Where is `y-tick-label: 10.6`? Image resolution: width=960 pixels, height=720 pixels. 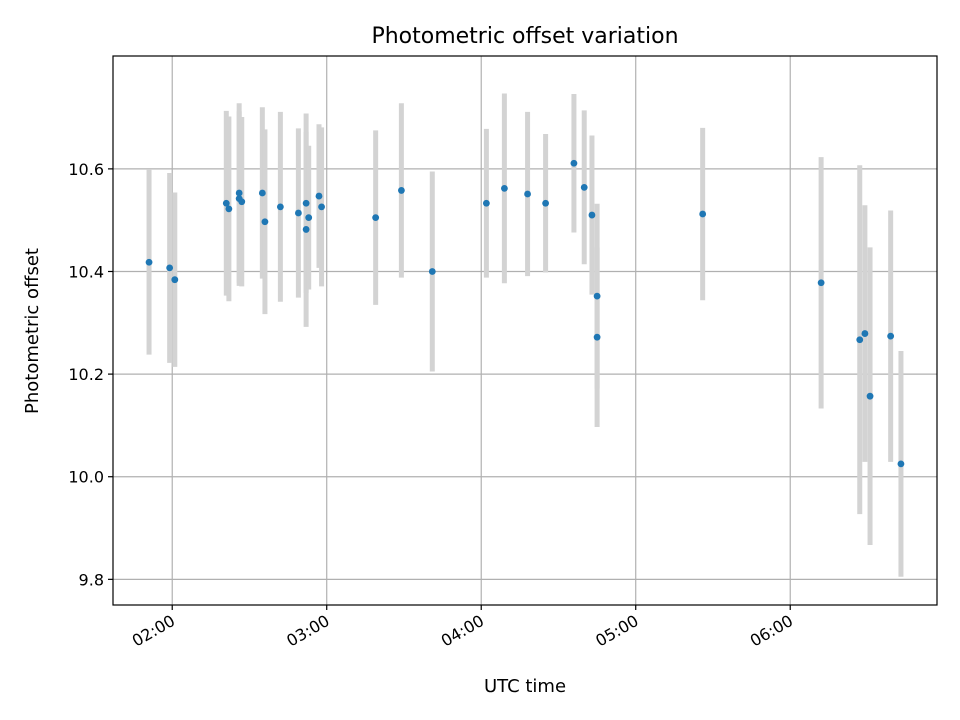
y-tick-label: 10.6 is located at coordinates (86, 169).